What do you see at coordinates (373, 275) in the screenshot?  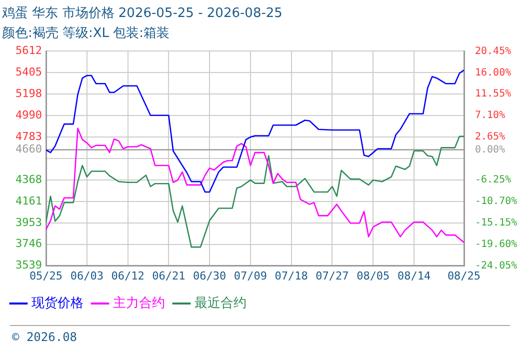 I see `x-tick-label: 08/05` at bounding box center [373, 275].